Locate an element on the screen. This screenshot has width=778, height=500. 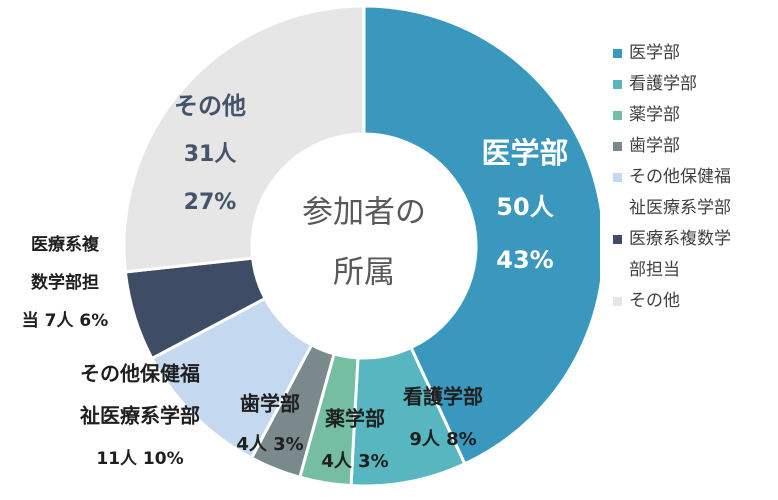
legend-item-5: 医療系複数学 部担当 is located at coordinates (693, 255).